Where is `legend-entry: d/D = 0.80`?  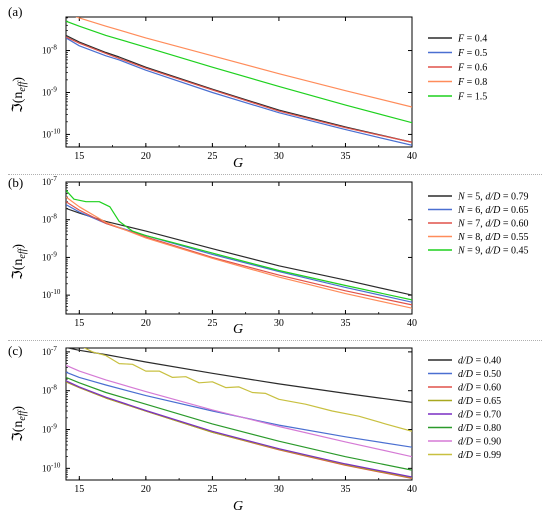
legend-entry: d/D = 0.80 is located at coordinates (479, 428).